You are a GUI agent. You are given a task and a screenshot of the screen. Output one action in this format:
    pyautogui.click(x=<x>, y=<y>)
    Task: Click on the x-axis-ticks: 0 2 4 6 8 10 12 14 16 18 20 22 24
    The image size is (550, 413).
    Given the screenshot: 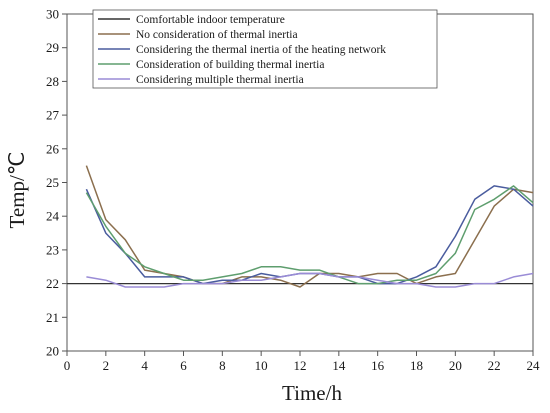 What is the action you would take?
    pyautogui.click(x=302, y=362)
    